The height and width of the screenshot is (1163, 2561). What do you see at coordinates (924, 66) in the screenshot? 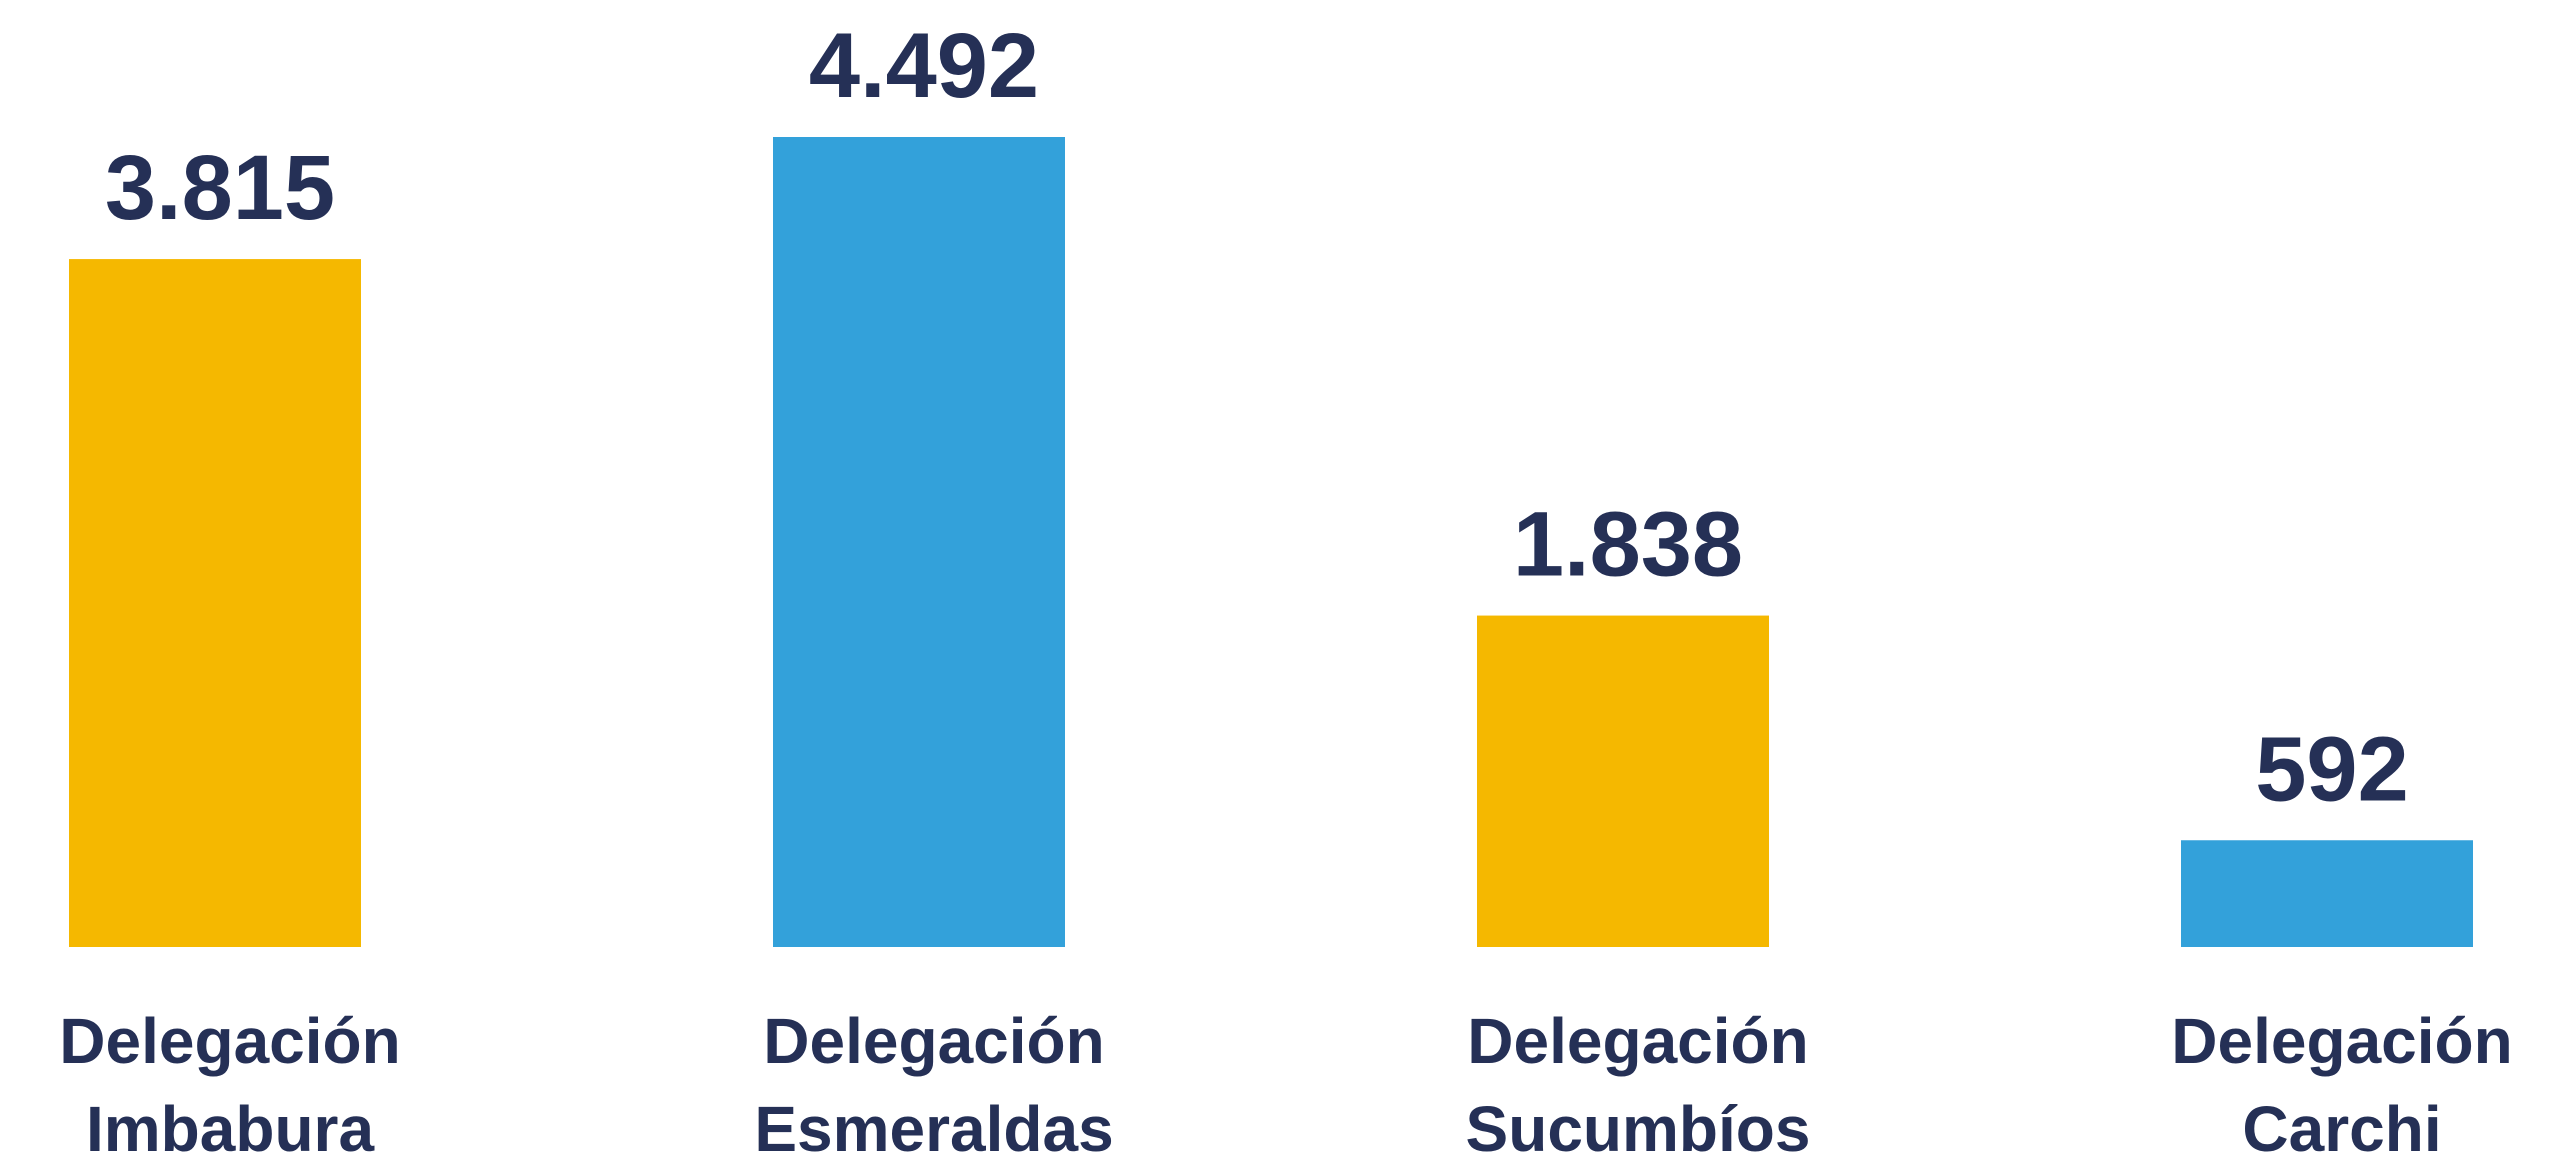
I see `value-label: 4.492` at bounding box center [924, 66].